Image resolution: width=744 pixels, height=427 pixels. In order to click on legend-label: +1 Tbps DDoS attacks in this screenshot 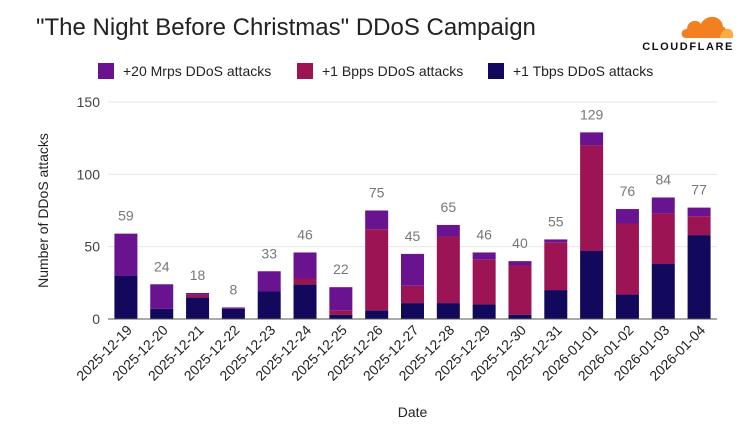, I will do `click(583, 71)`.